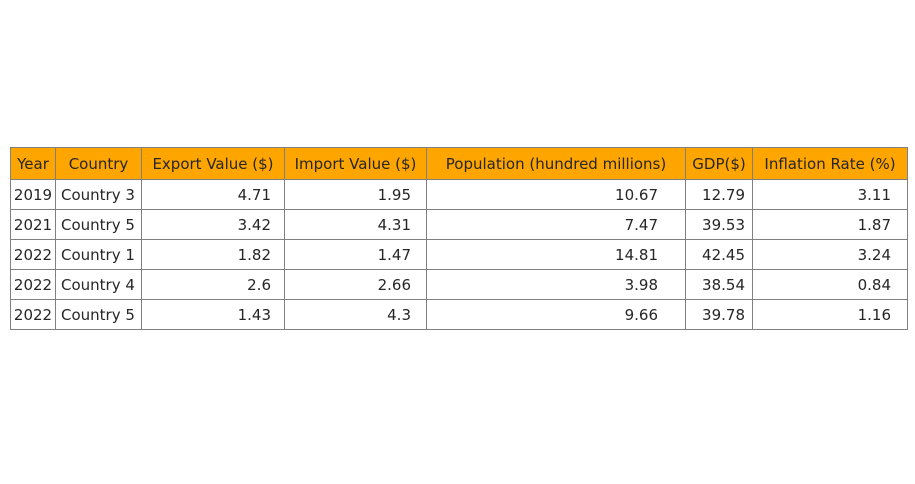 The height and width of the screenshot is (484, 915). What do you see at coordinates (830, 194) in the screenshot?
I see `cell-inflation-rate: 3.11` at bounding box center [830, 194].